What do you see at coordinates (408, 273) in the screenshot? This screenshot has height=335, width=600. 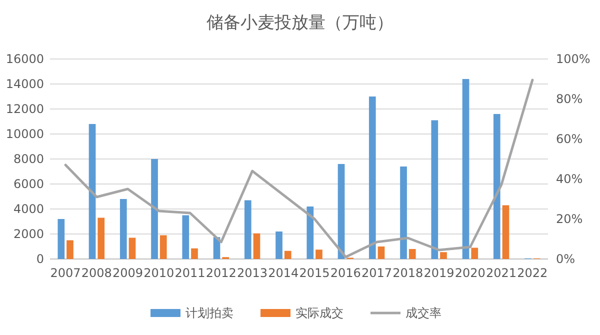 I see `x-tick-label: 2018` at bounding box center [408, 273].